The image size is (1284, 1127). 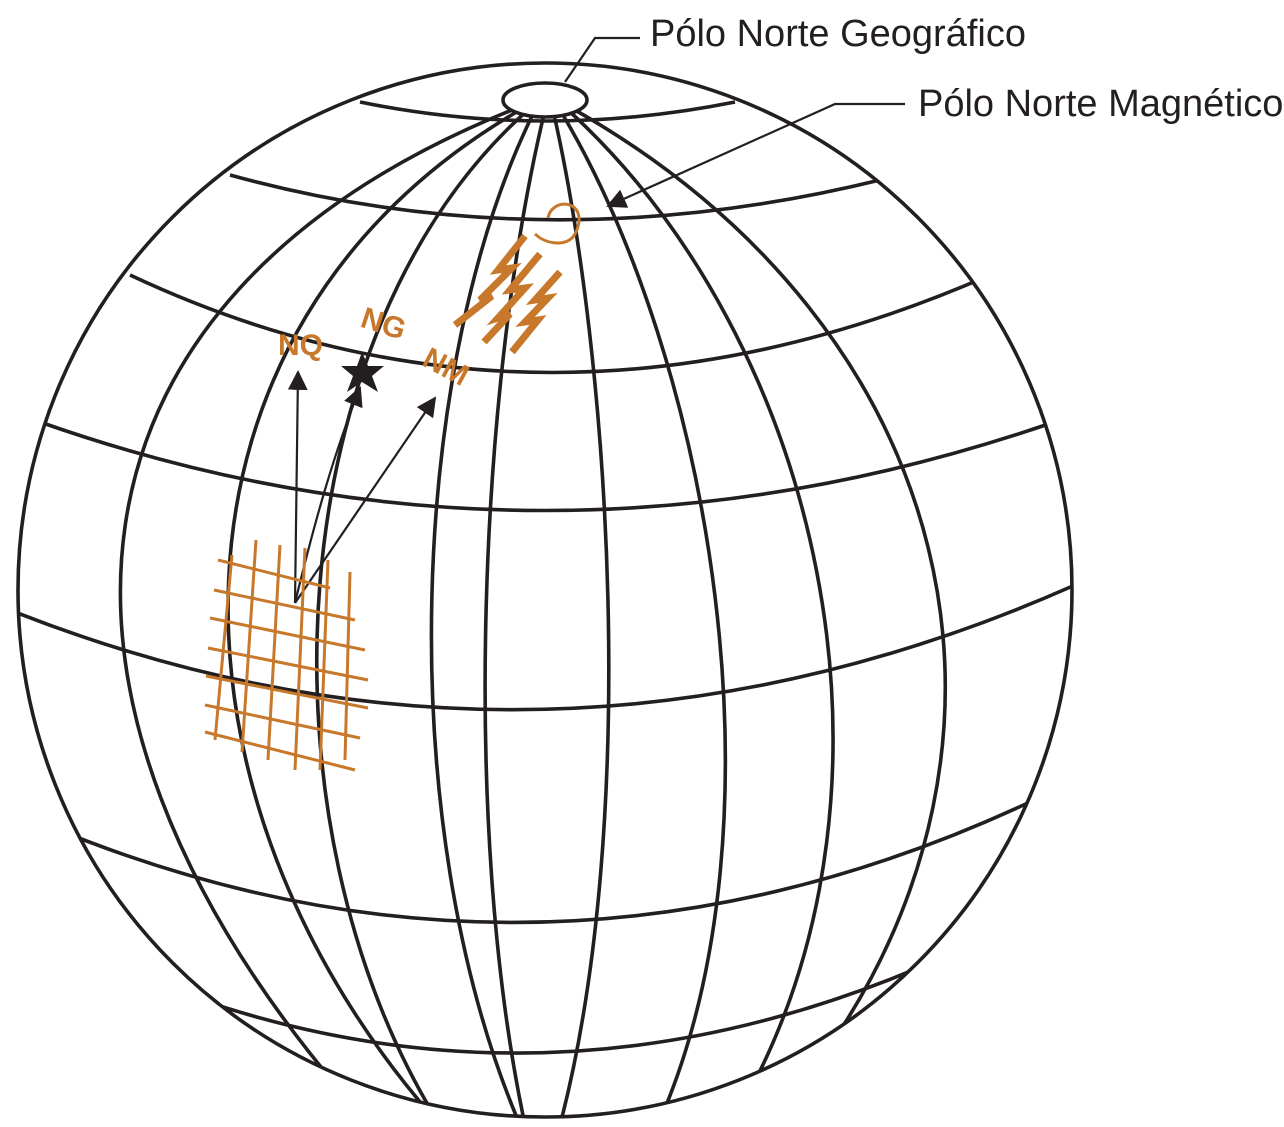 I want to click on magnetic-pole-label: Pólo Norte Magnético, so click(x=1100, y=104).